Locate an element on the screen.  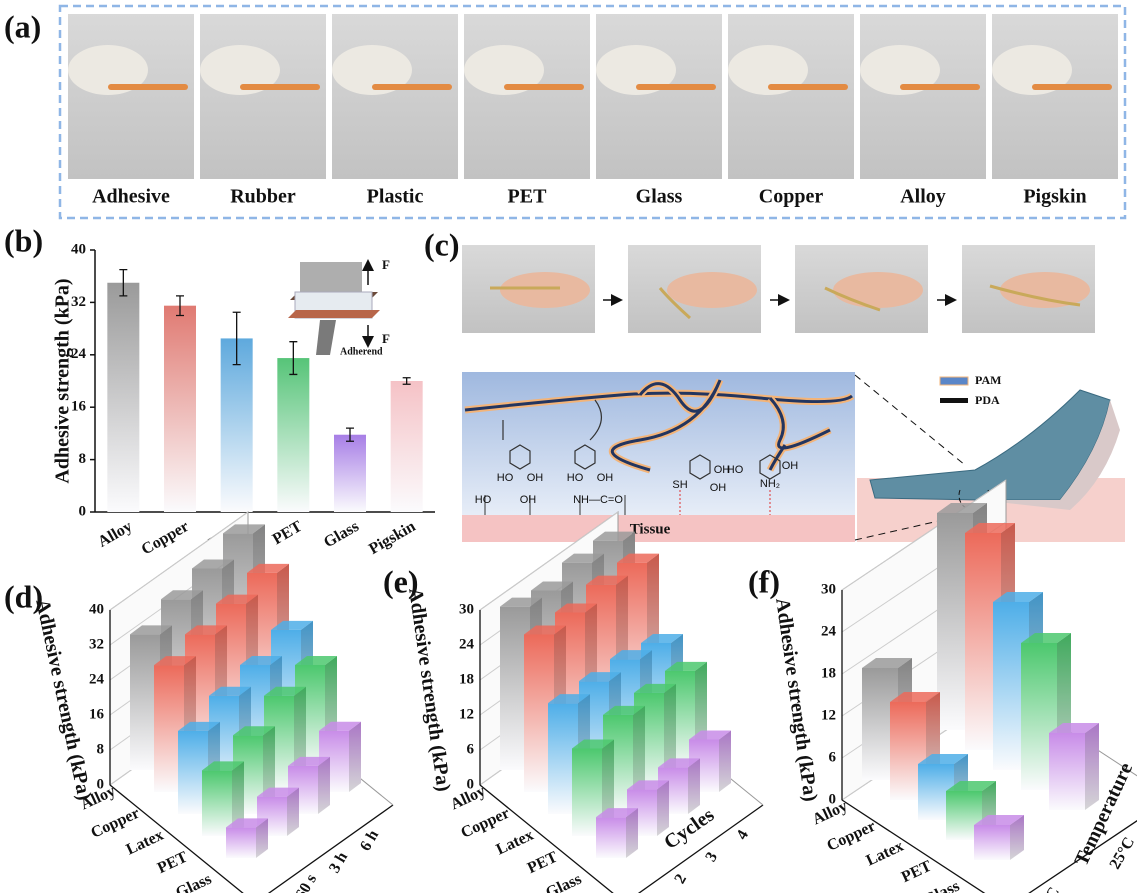
category-label: Glass is located at coordinates (941, 885).